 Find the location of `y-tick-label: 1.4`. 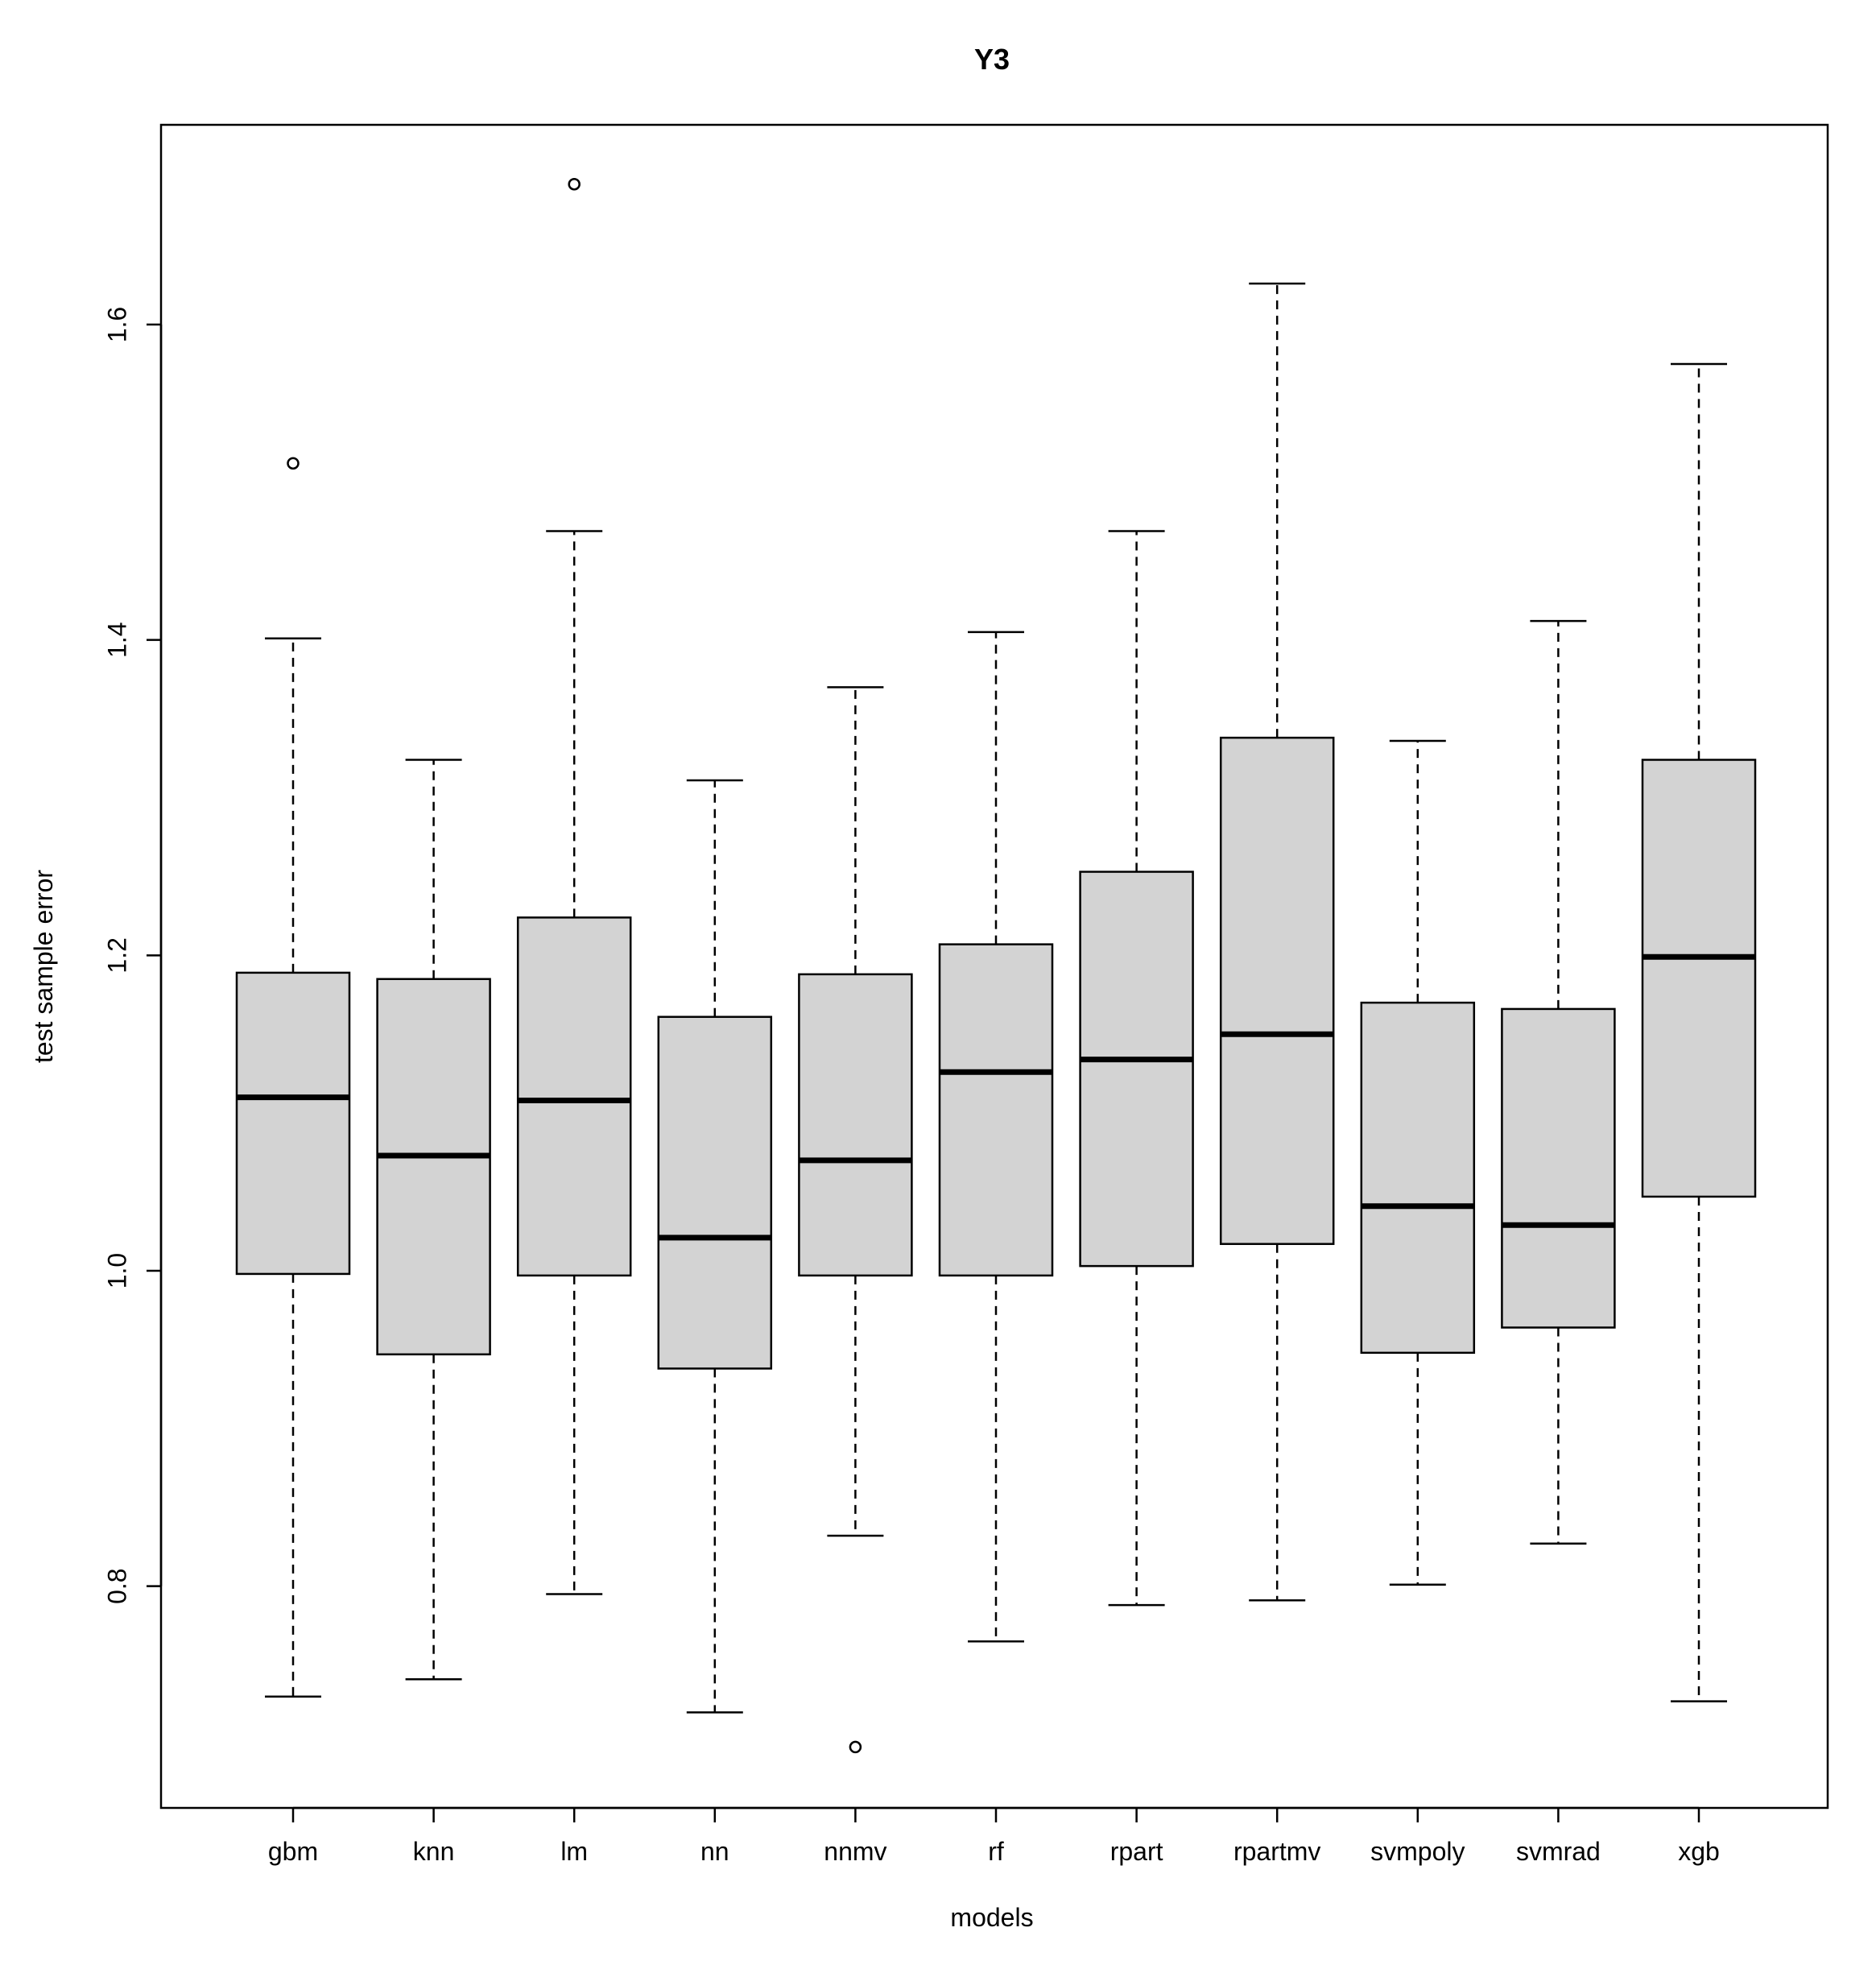

y-tick-label: 1.4 is located at coordinates (116, 639).